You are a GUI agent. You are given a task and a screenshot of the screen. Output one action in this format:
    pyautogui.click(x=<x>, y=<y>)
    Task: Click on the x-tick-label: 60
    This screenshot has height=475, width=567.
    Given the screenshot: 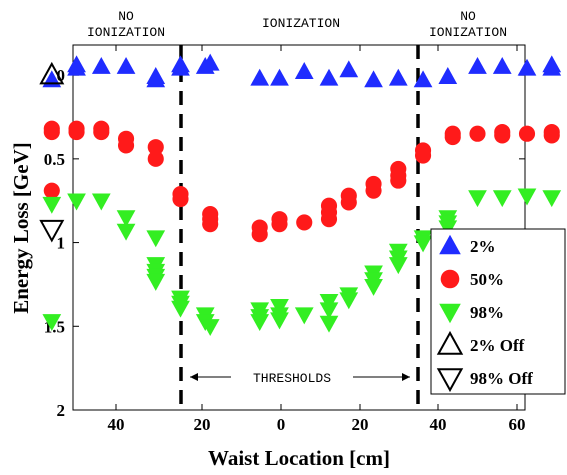 What is the action you would take?
    pyautogui.click(x=517, y=424)
    